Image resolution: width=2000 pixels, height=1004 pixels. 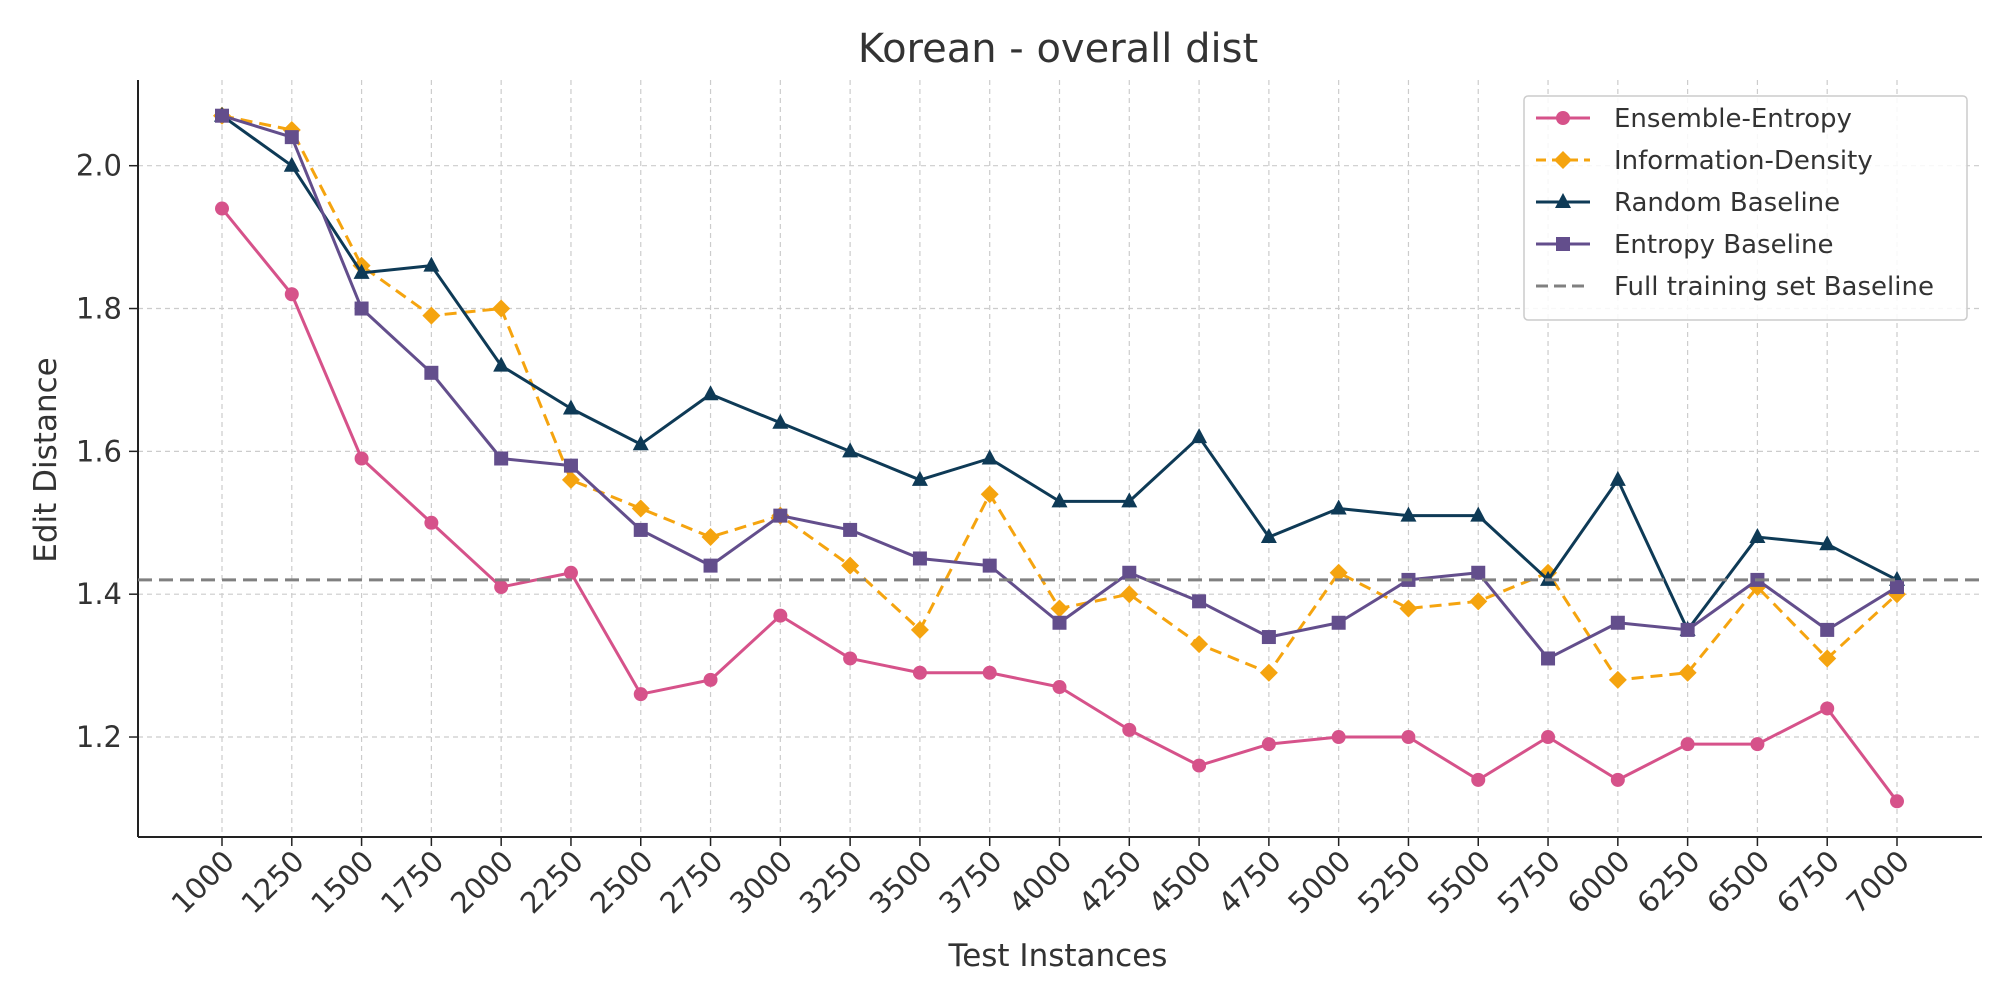 I want to click on x-tick-label: 2250, so click(x=552, y=882).